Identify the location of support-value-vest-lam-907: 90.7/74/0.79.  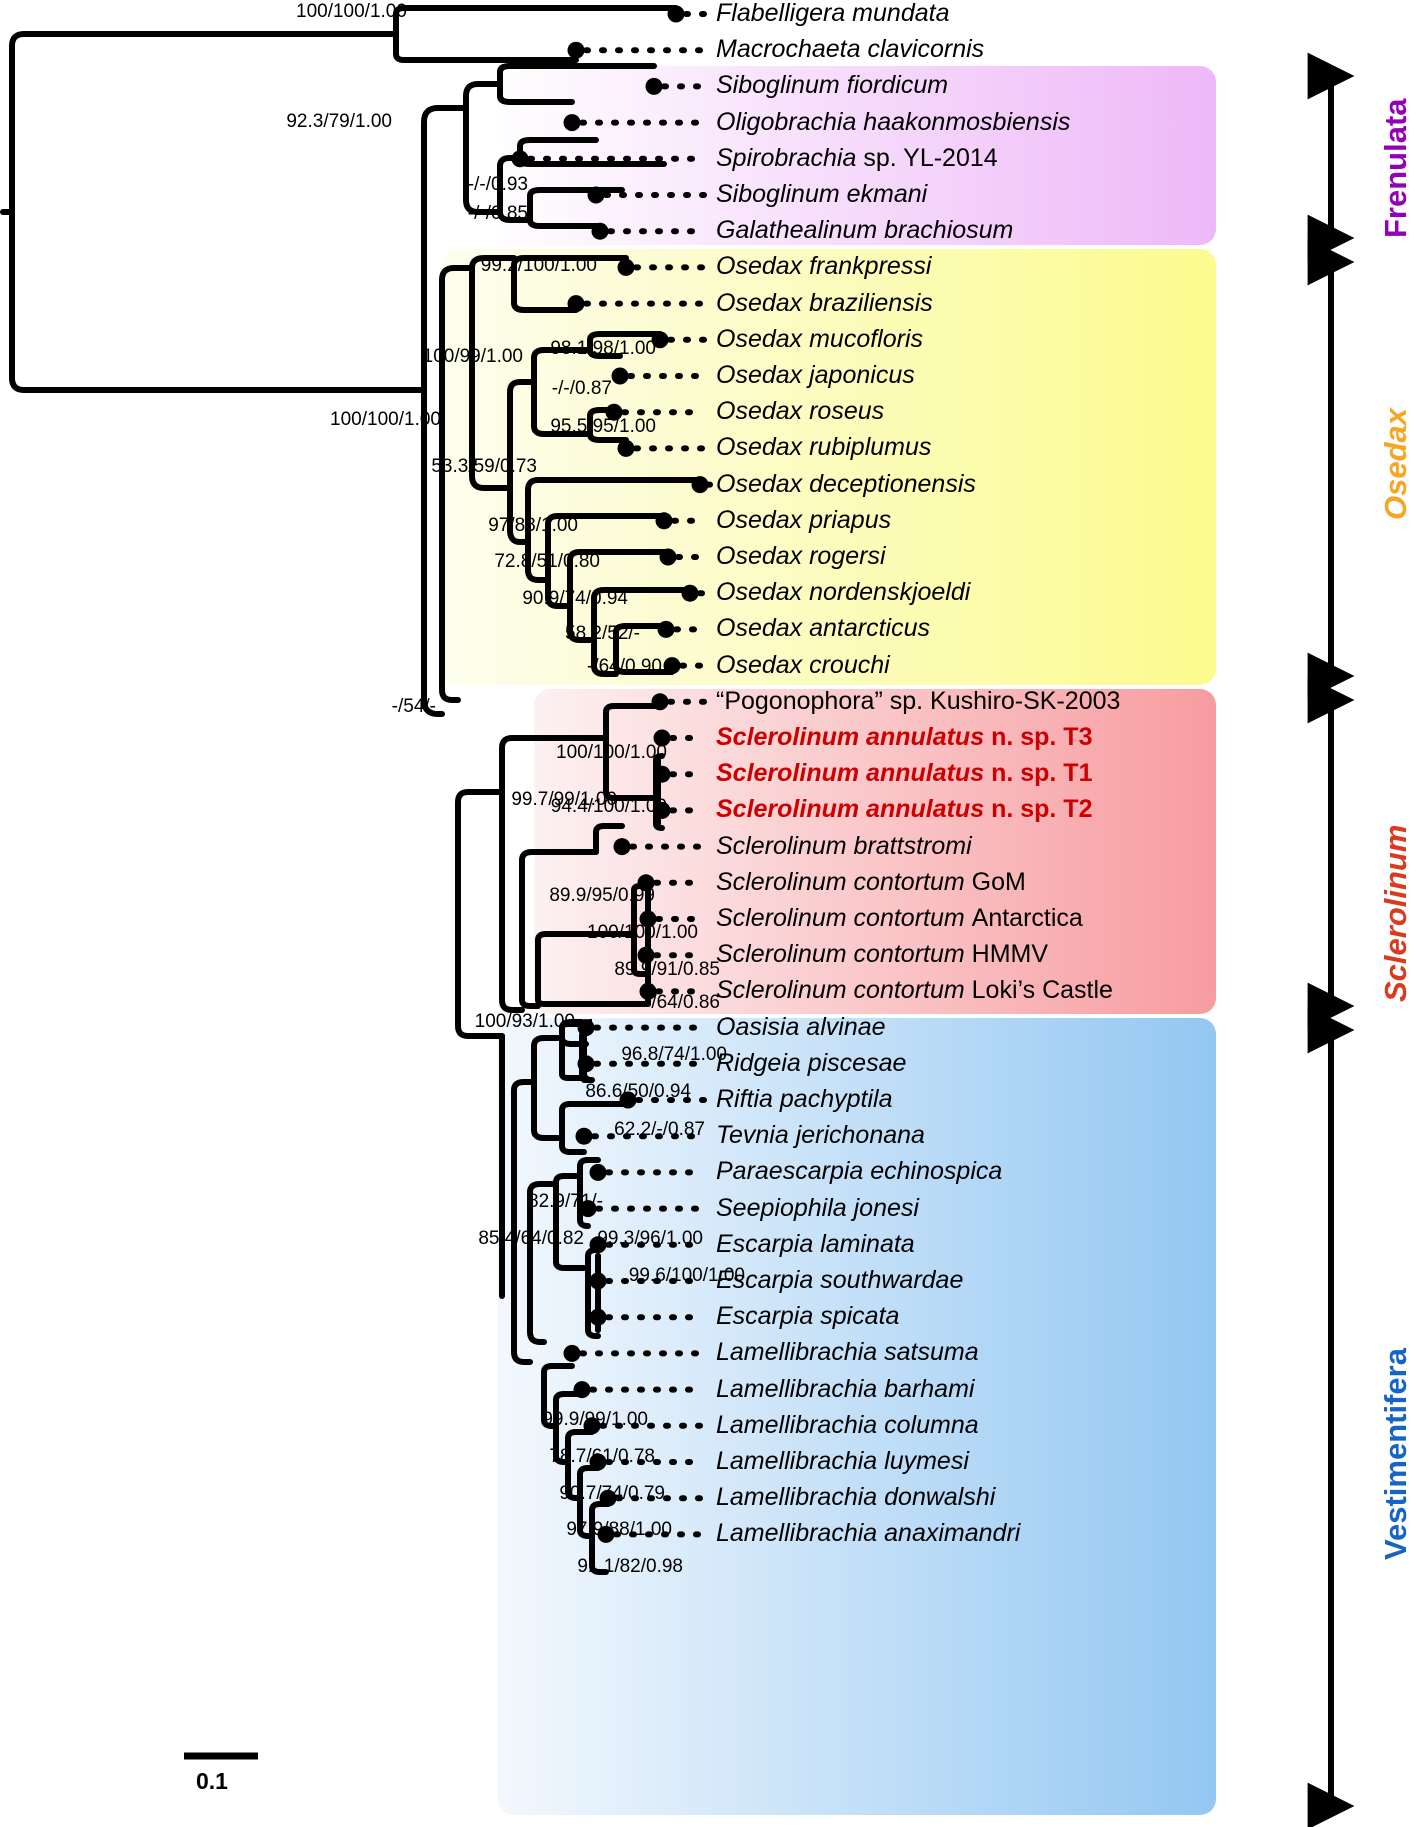
(612, 1493).